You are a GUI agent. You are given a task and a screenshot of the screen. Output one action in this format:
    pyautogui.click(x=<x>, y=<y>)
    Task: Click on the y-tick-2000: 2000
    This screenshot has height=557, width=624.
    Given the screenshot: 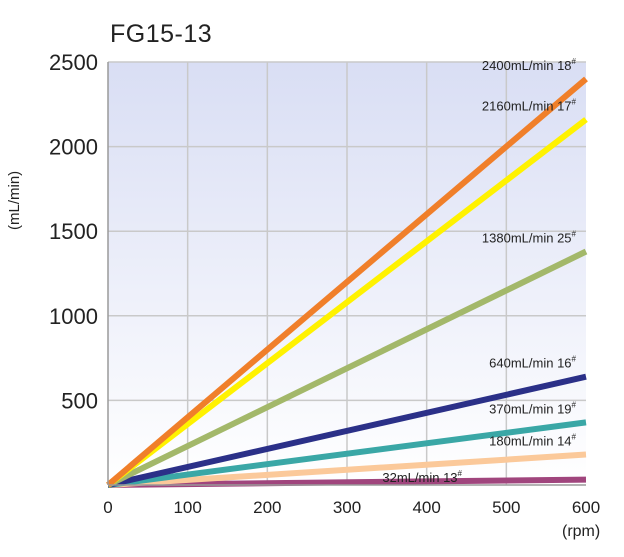 What is the action you would take?
    pyautogui.click(x=73, y=147)
    